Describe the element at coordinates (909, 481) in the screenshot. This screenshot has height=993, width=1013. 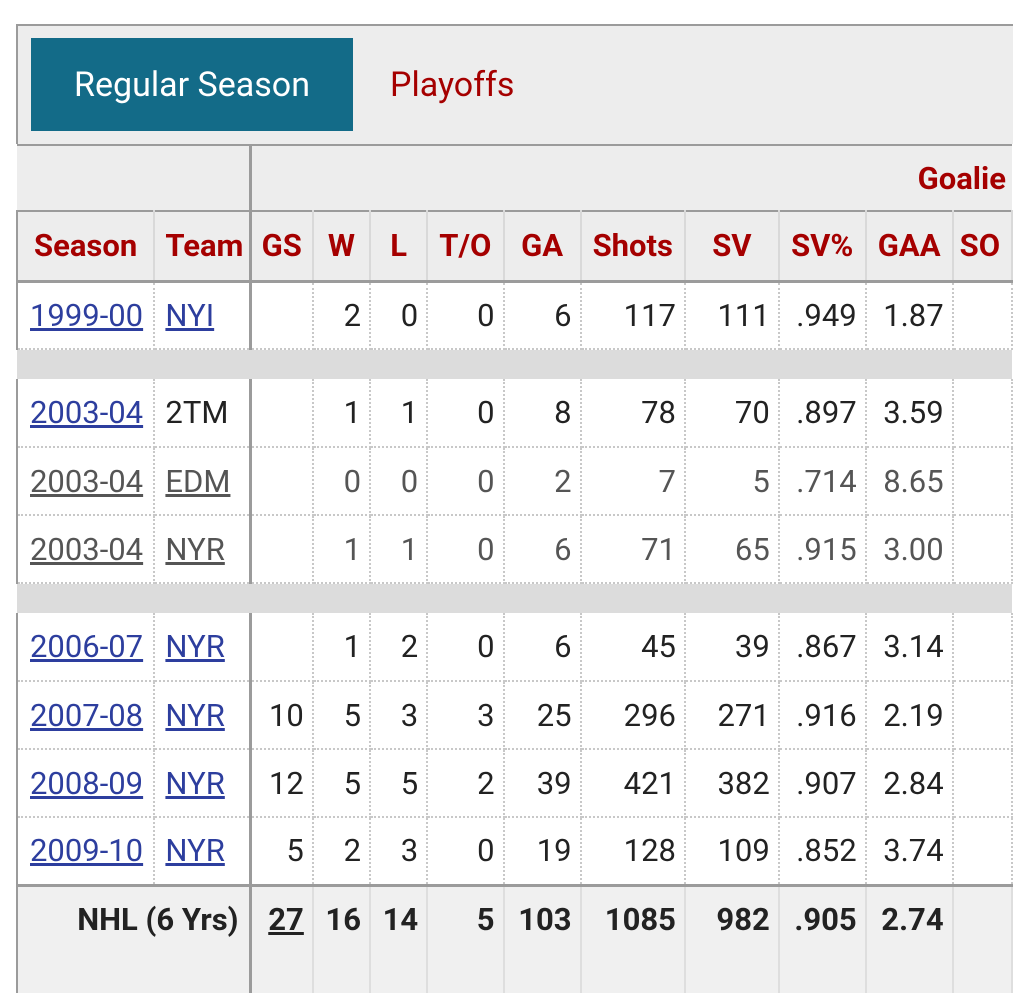
I see `cell-gaa: 8.65` at that location.